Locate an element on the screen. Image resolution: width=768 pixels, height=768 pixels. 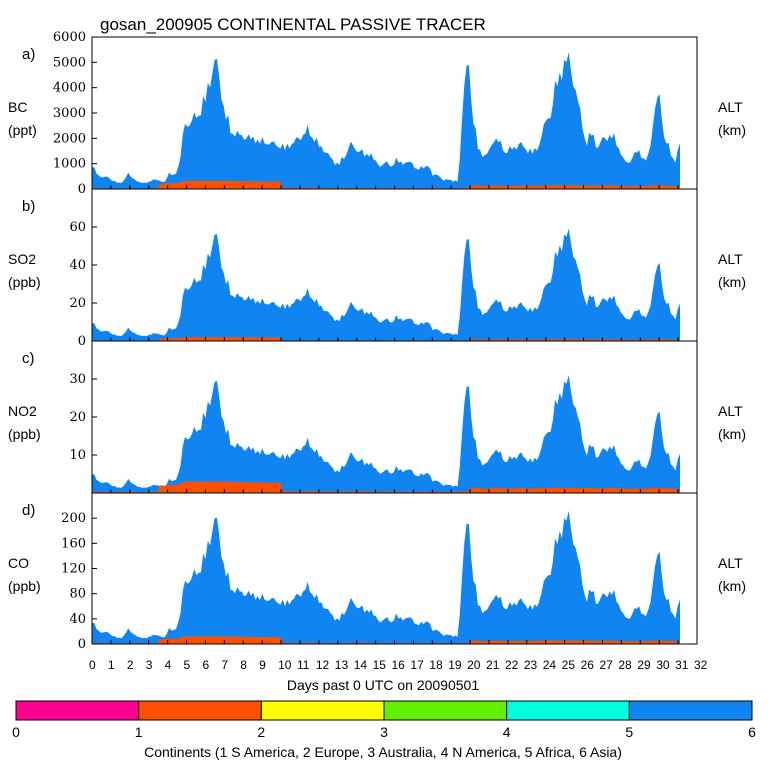
x-tick-label: 11 is located at coordinates (303, 665).